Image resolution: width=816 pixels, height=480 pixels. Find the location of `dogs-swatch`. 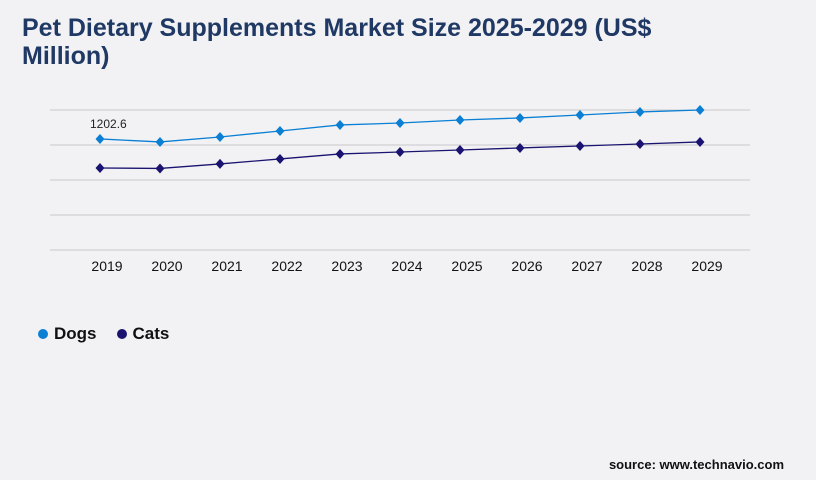

dogs-swatch is located at coordinates (43, 334).